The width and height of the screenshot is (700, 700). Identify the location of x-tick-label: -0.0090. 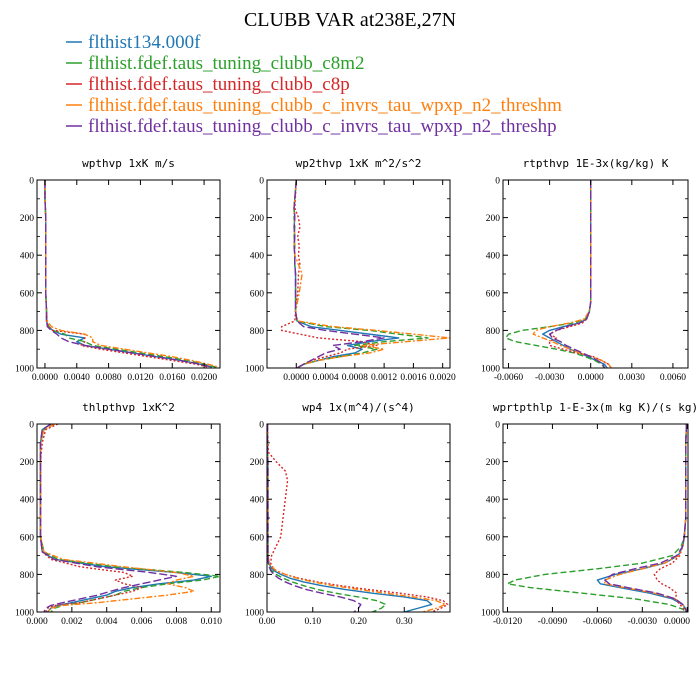
(553, 622).